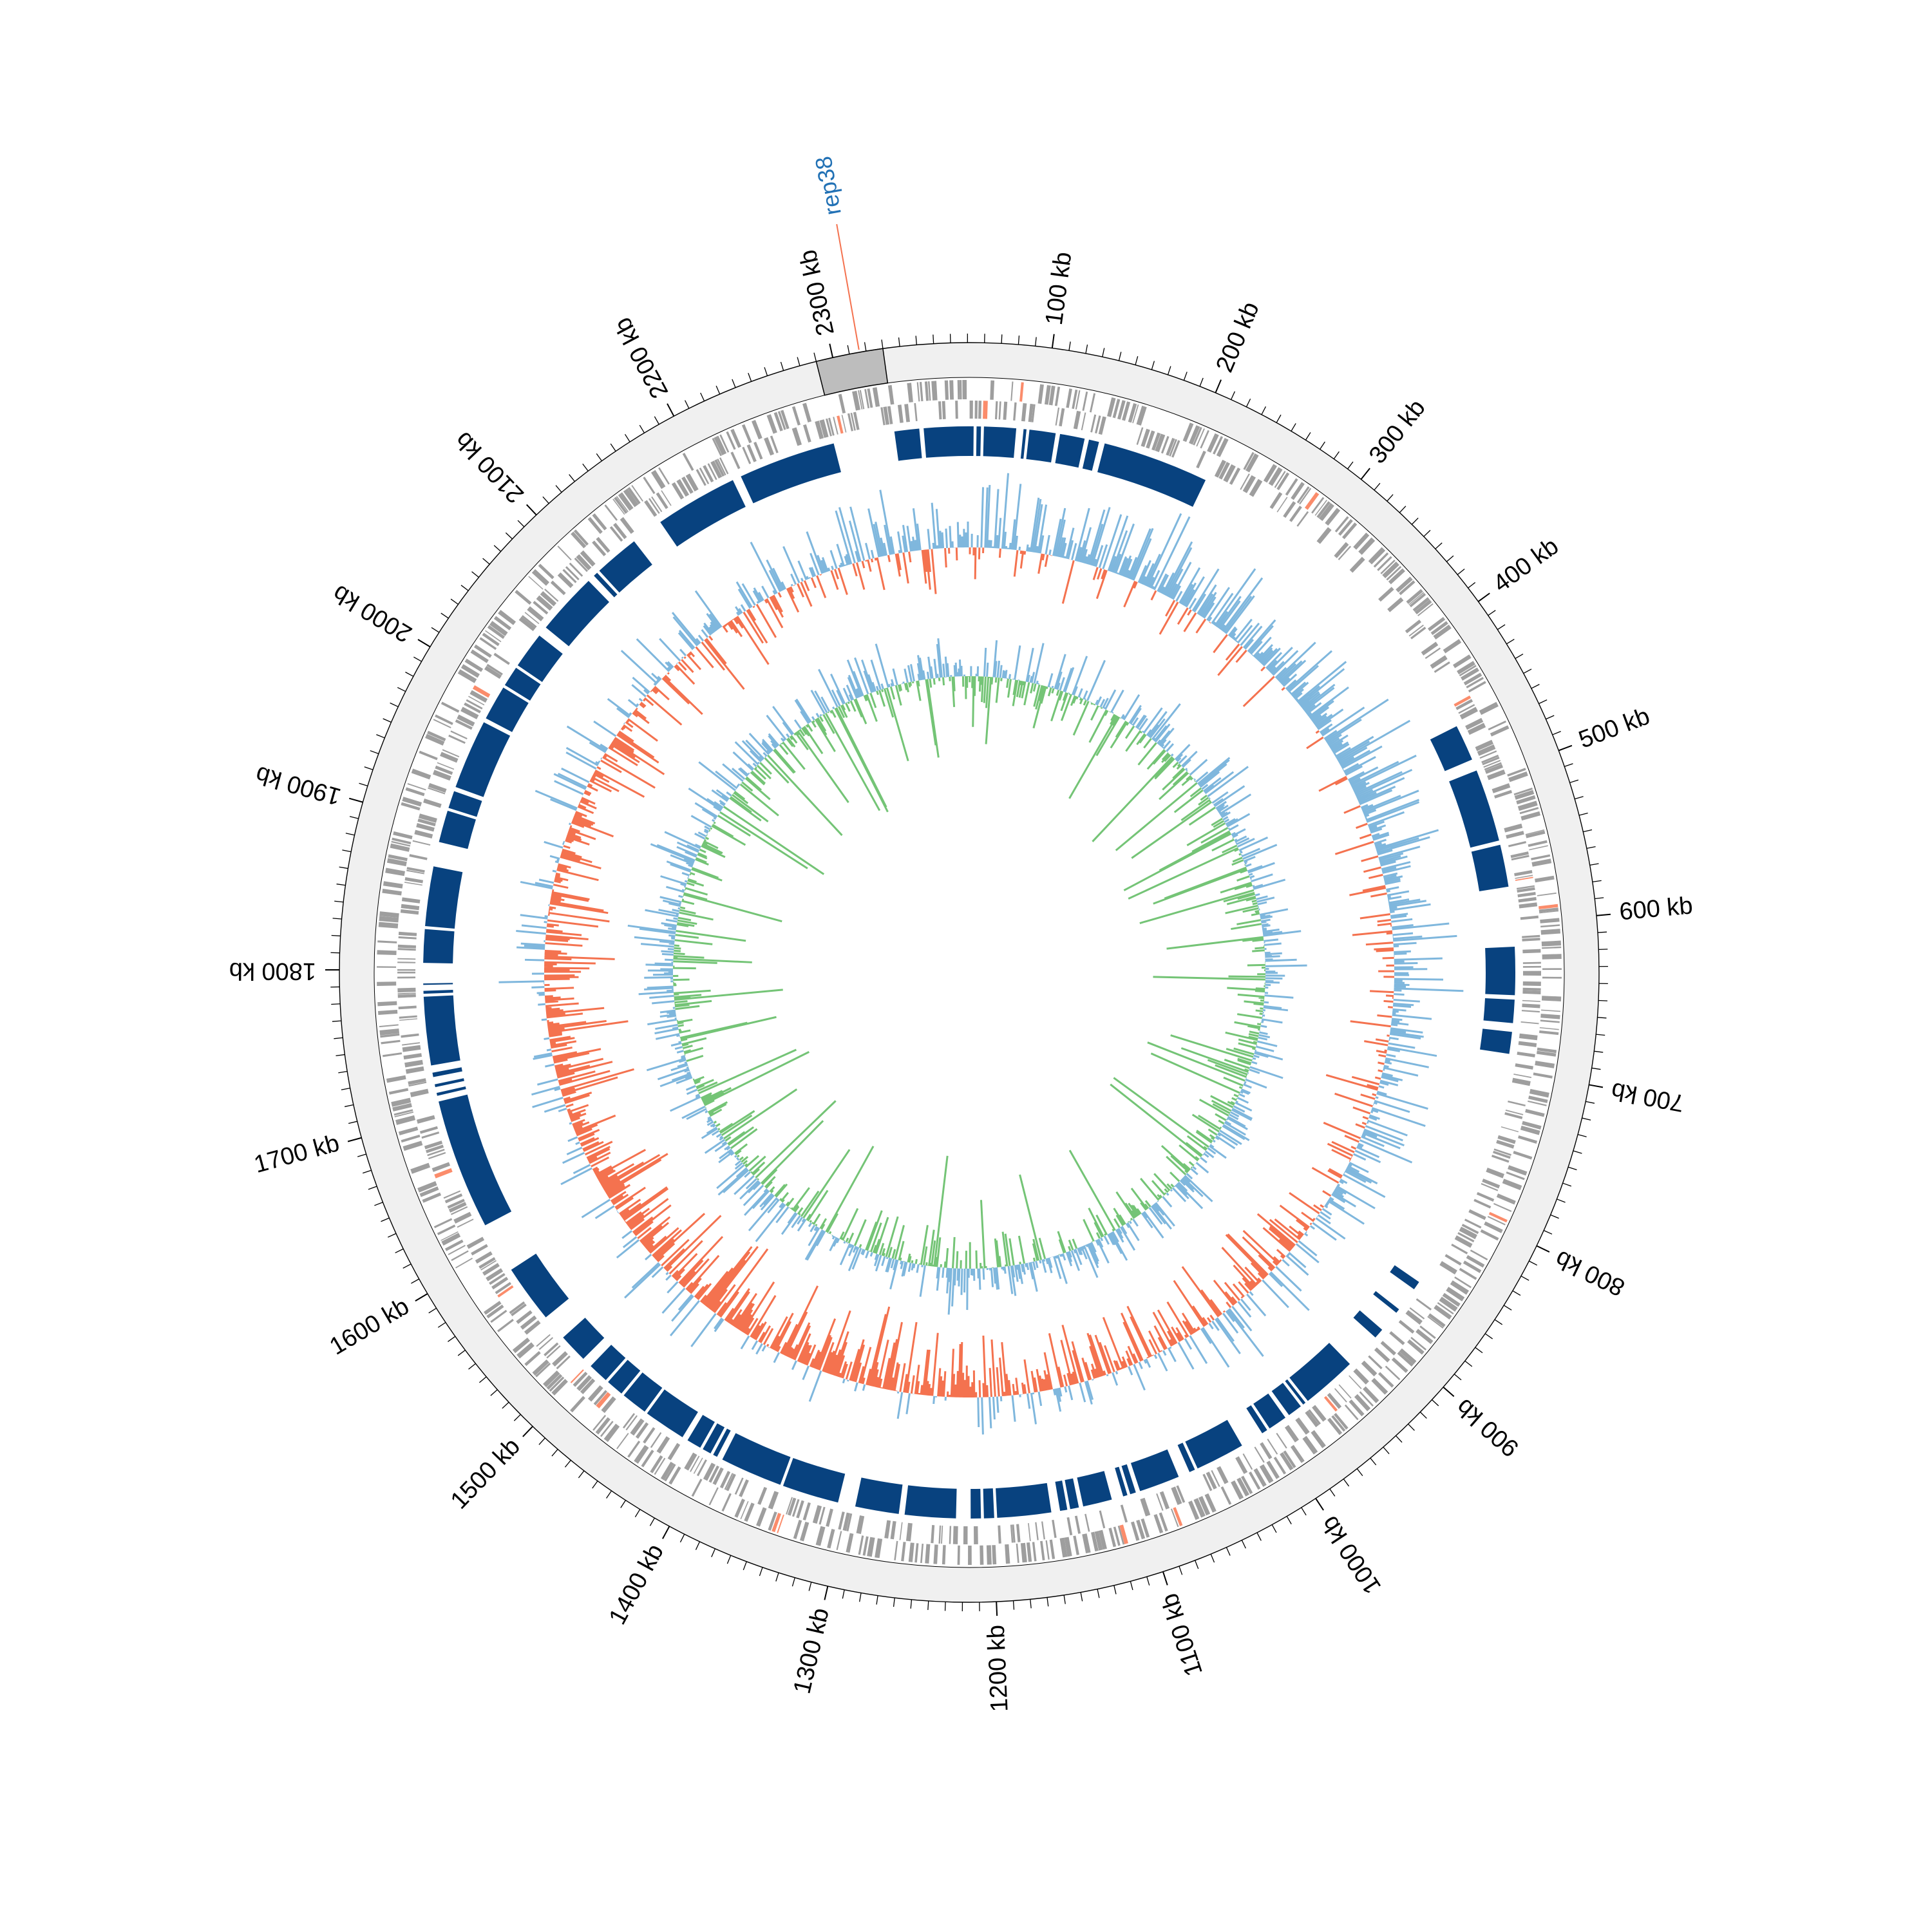 This screenshot has height=1932, width=1932. I want to click on tick-label: 200 kb, so click(1237, 337).